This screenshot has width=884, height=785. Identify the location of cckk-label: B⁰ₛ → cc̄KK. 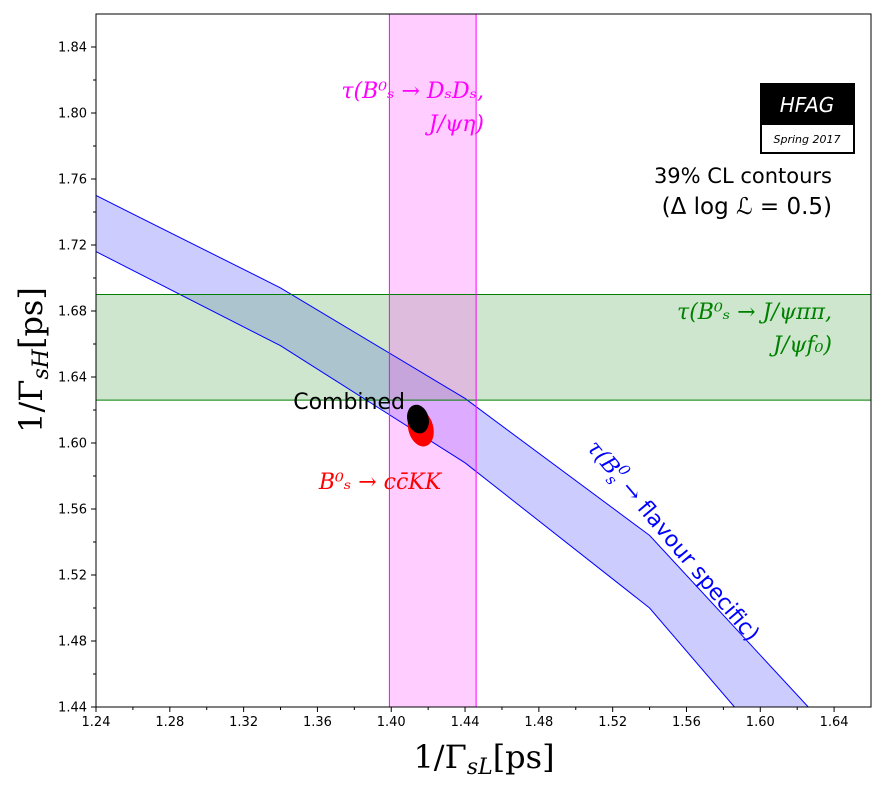
(380, 482).